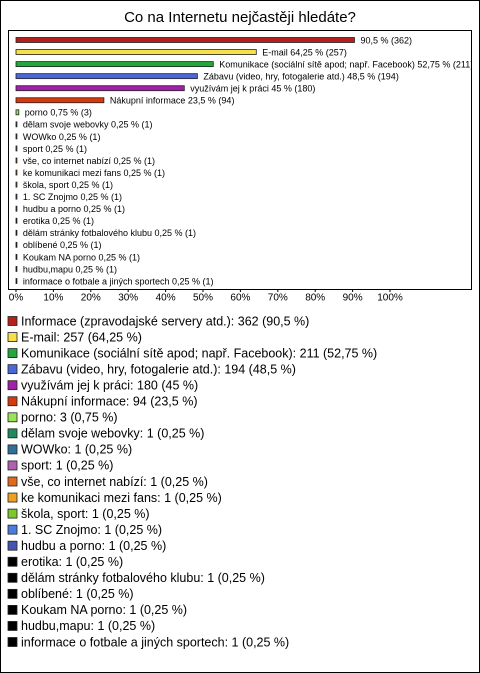  What do you see at coordinates (70, 269) in the screenshot?
I see `bar-label: hudbu,mapu 0,25 % (1)` at bounding box center [70, 269].